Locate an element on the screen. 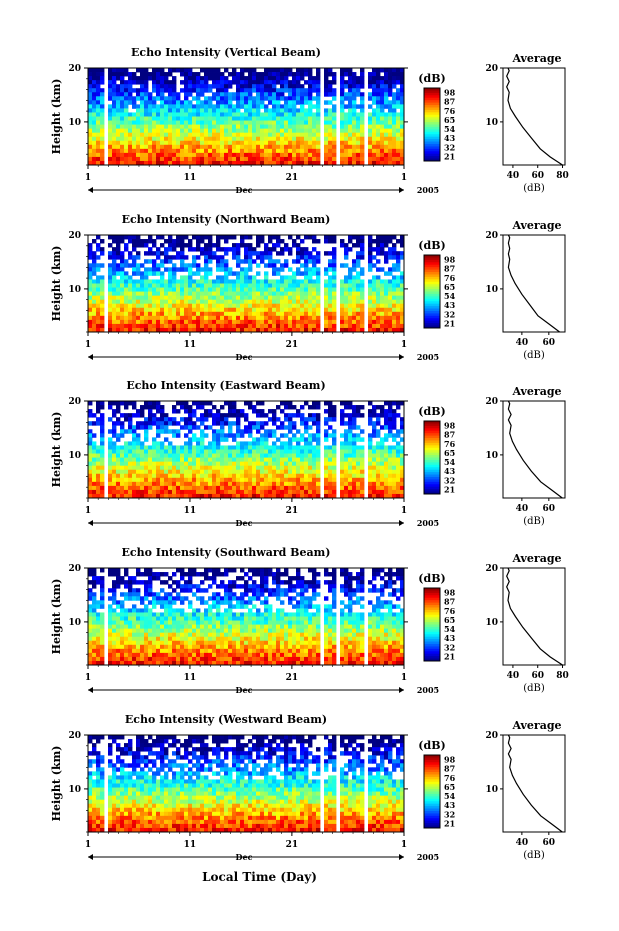  average-panel: Average 10 20 40 60 (dB) is located at coordinates (525, 790).